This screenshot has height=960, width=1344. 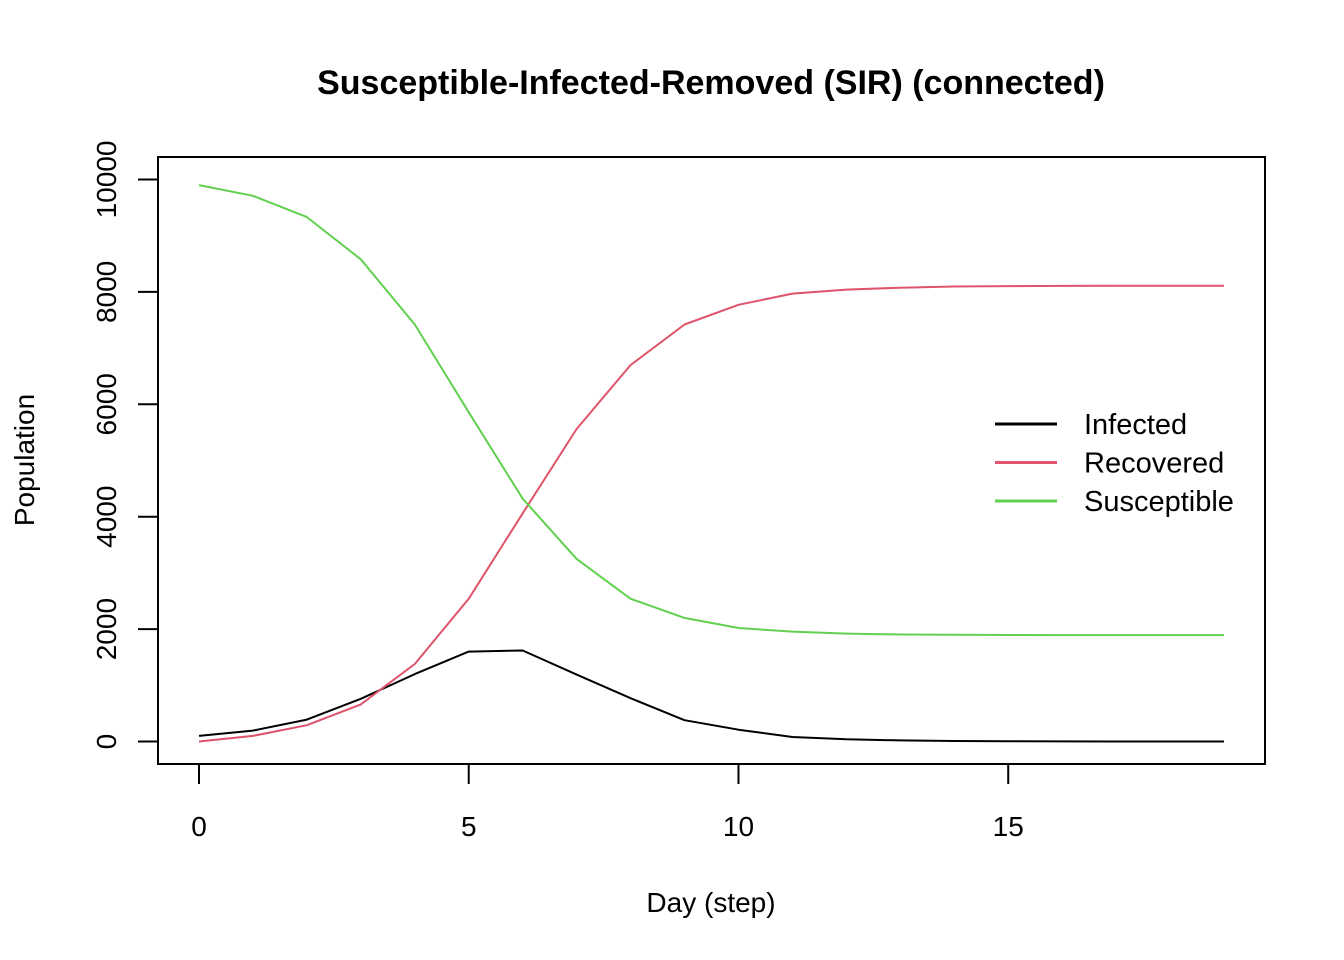 What do you see at coordinates (1135, 425) in the screenshot?
I see `legend-label-infected: Infected` at bounding box center [1135, 425].